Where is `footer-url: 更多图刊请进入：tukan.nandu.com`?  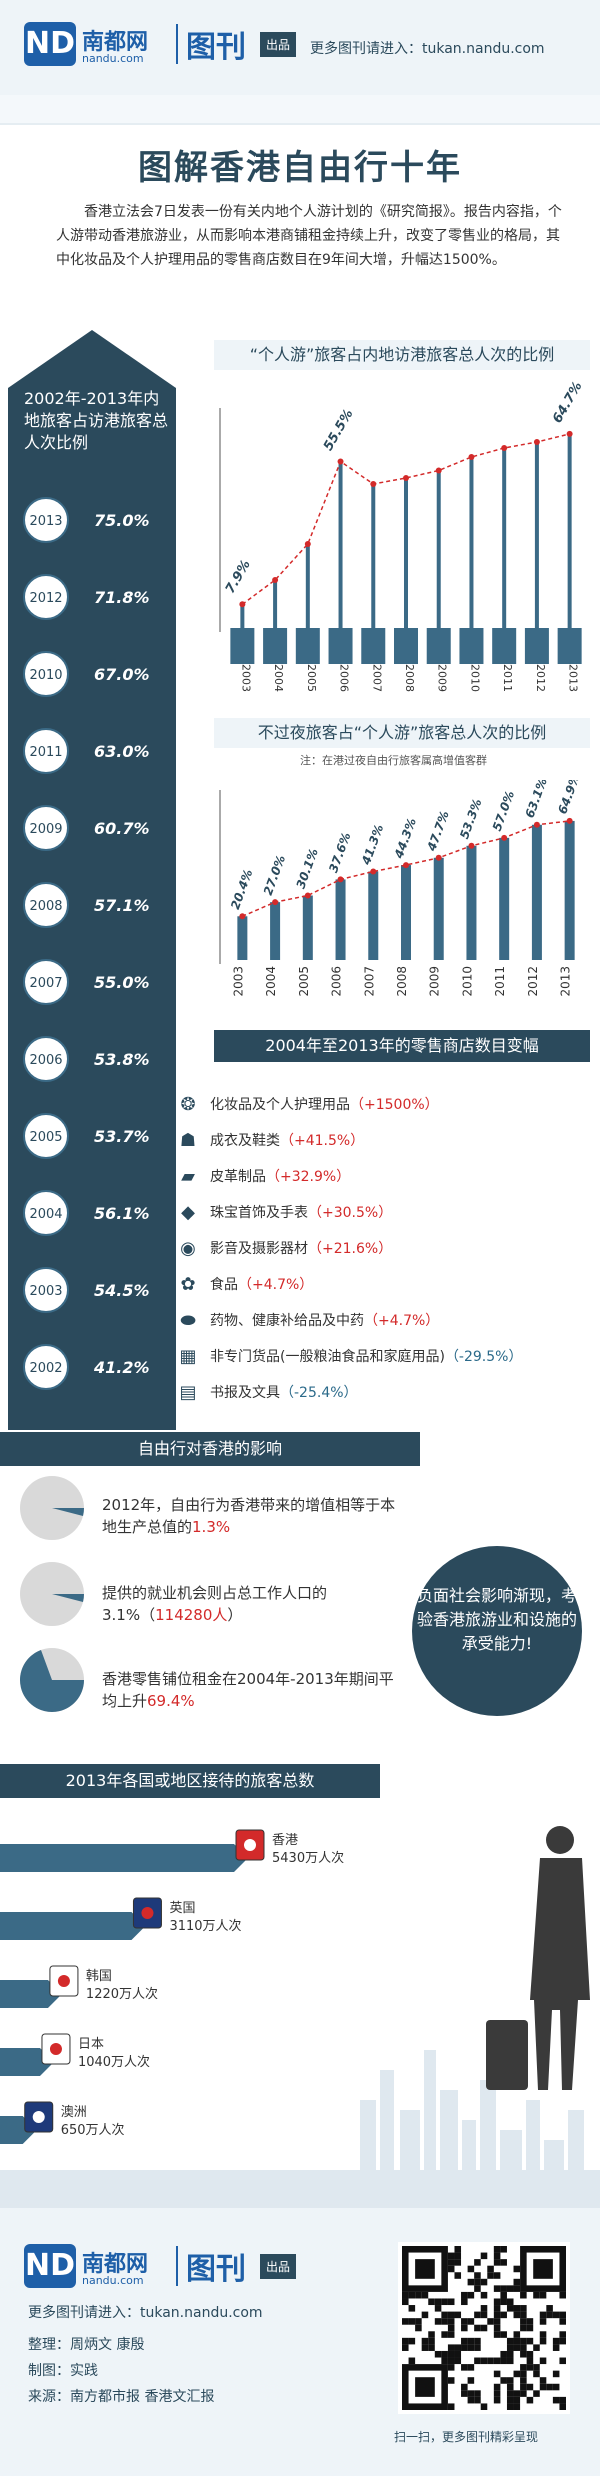 footer-url: 更多图刊请进入：tukan.nandu.com is located at coordinates (145, 2313).